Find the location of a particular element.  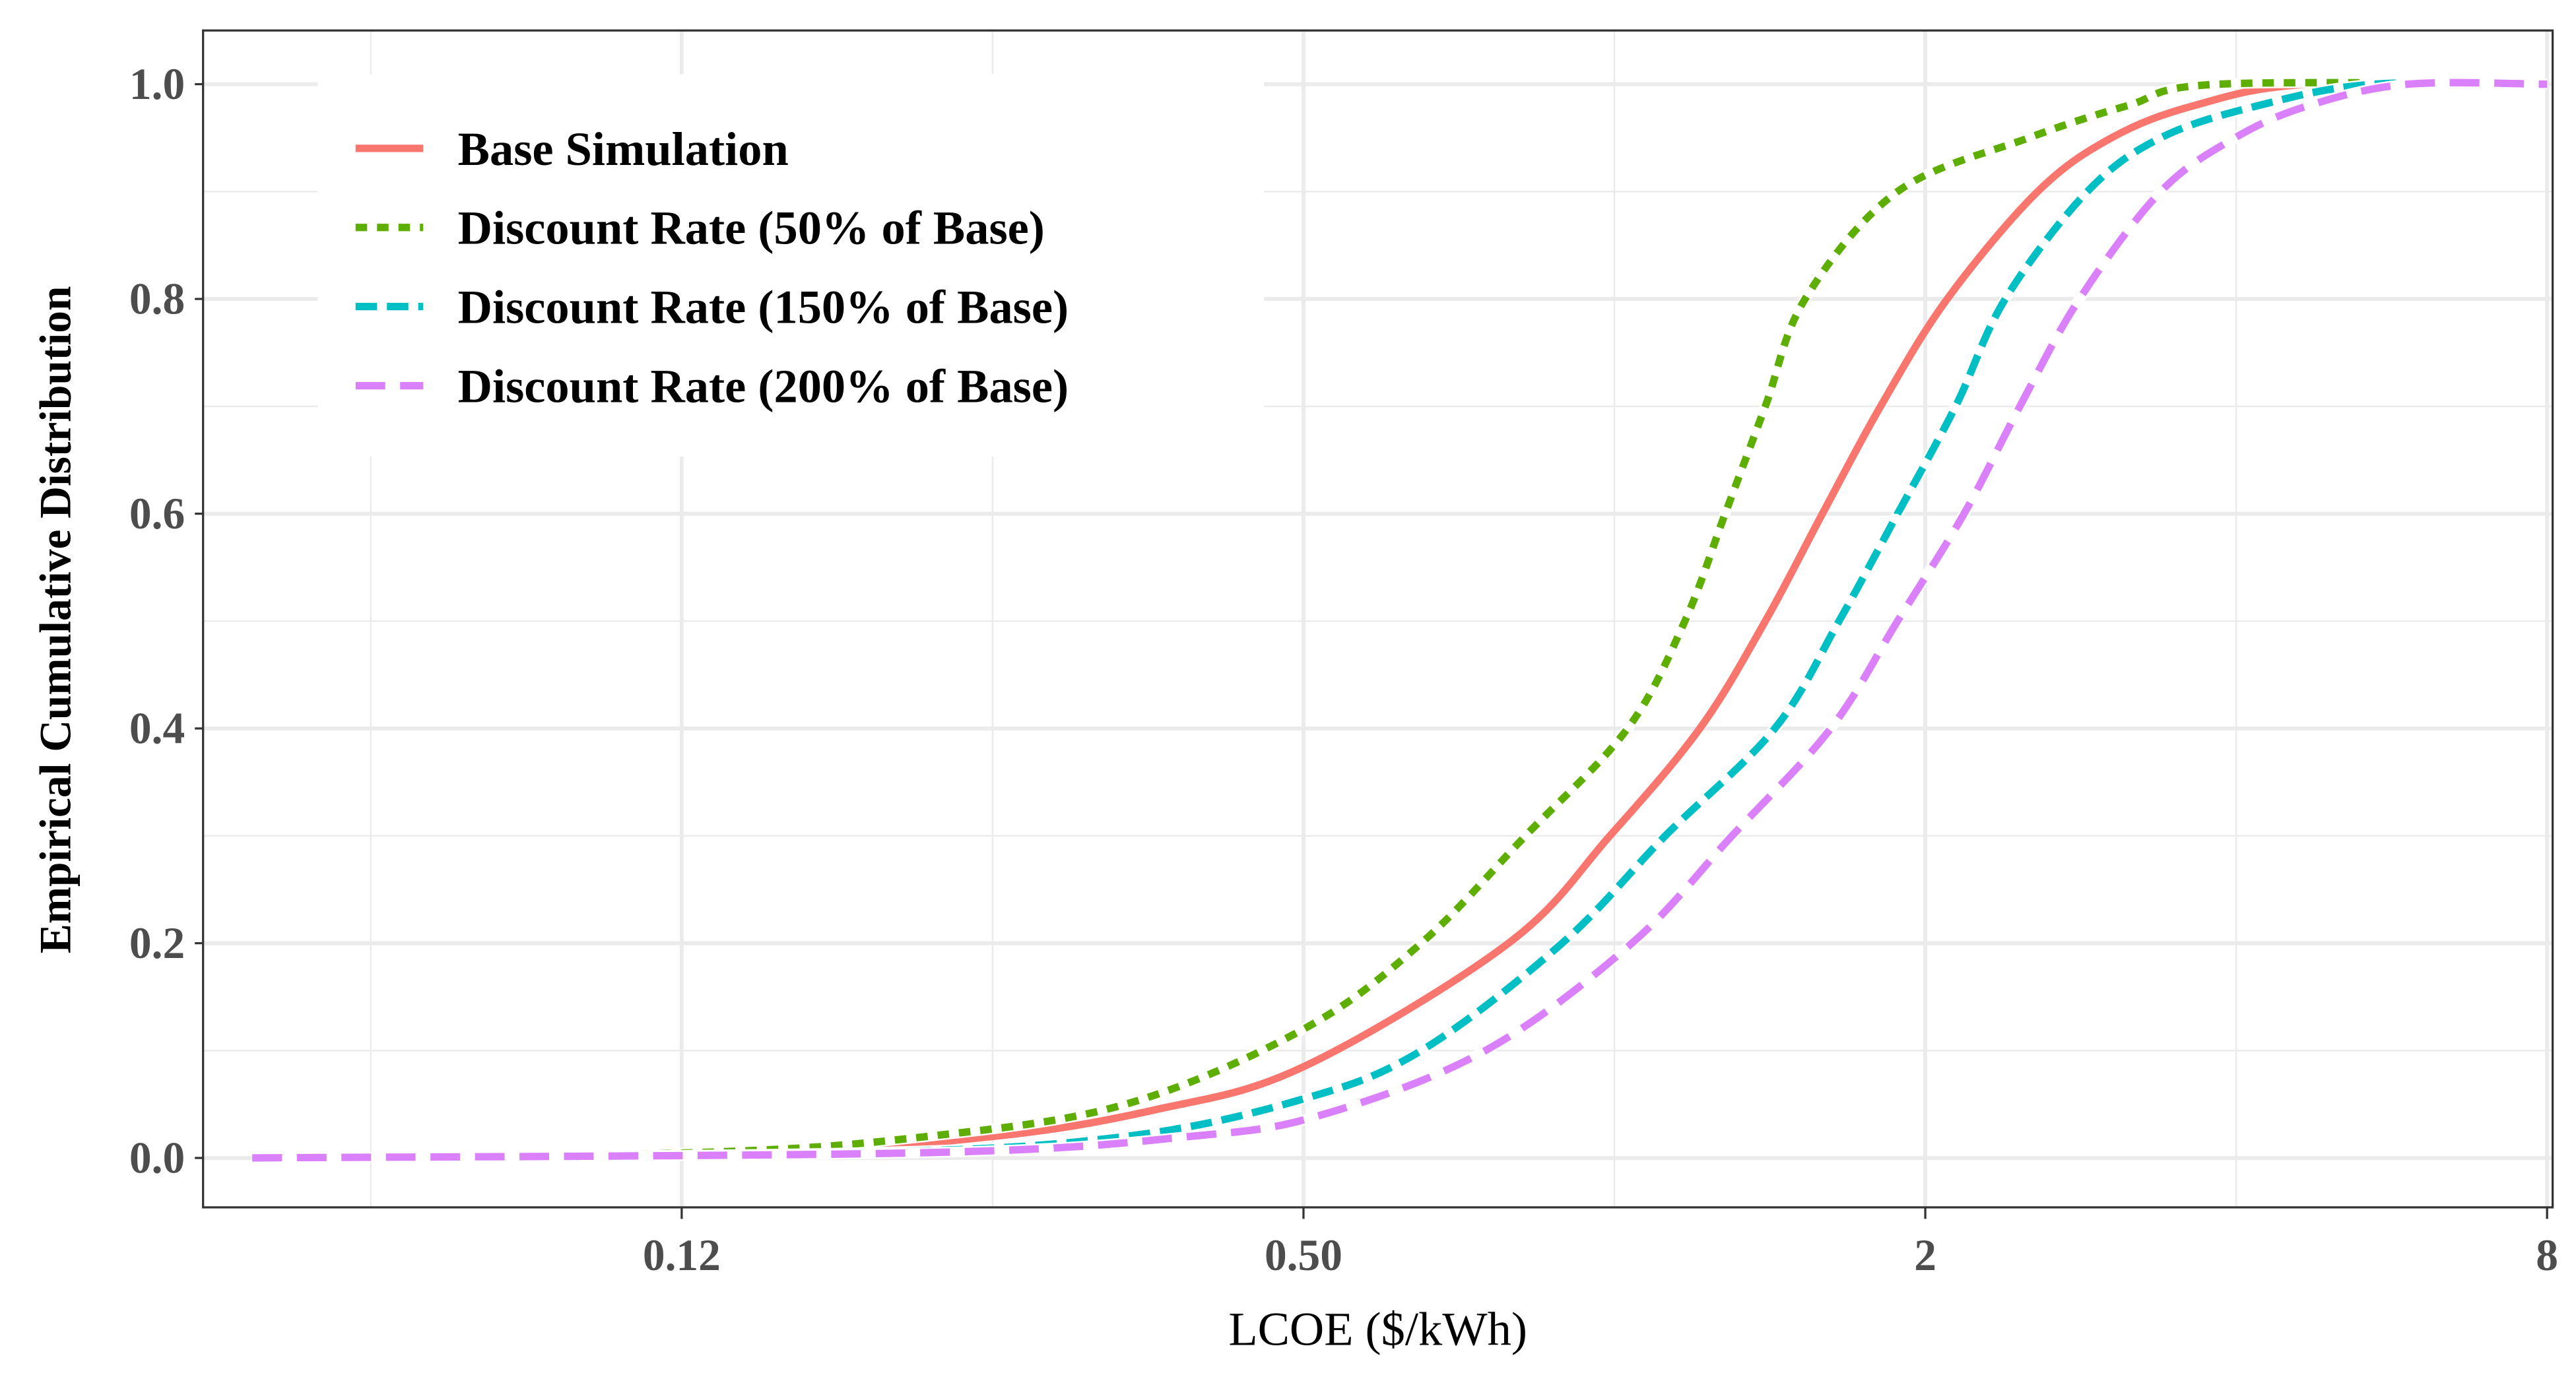

x-tick-label: 8 is located at coordinates (2547, 1255).